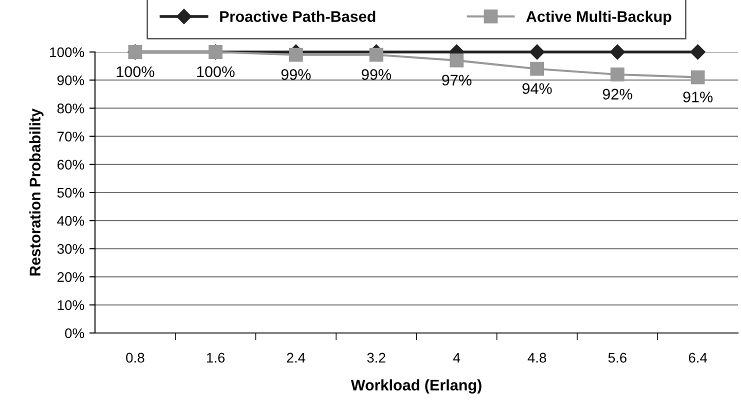  I want to click on x-tick-label: 5.6, so click(617, 357).